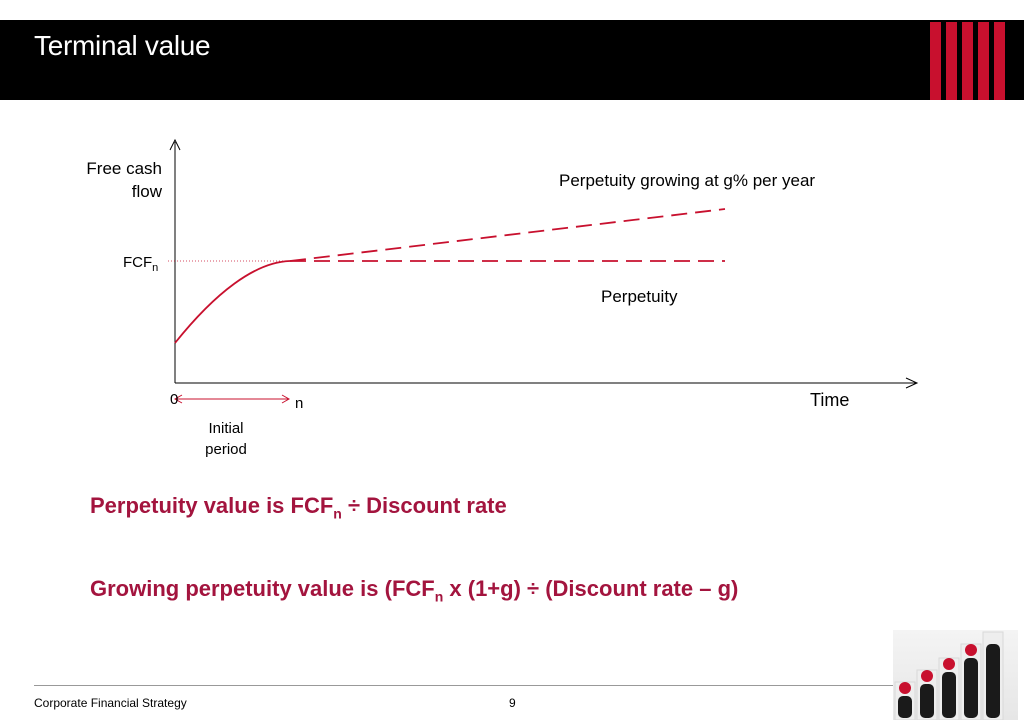 The height and width of the screenshot is (725, 1024). I want to click on y-axis-label: Free cash, so click(124, 168).